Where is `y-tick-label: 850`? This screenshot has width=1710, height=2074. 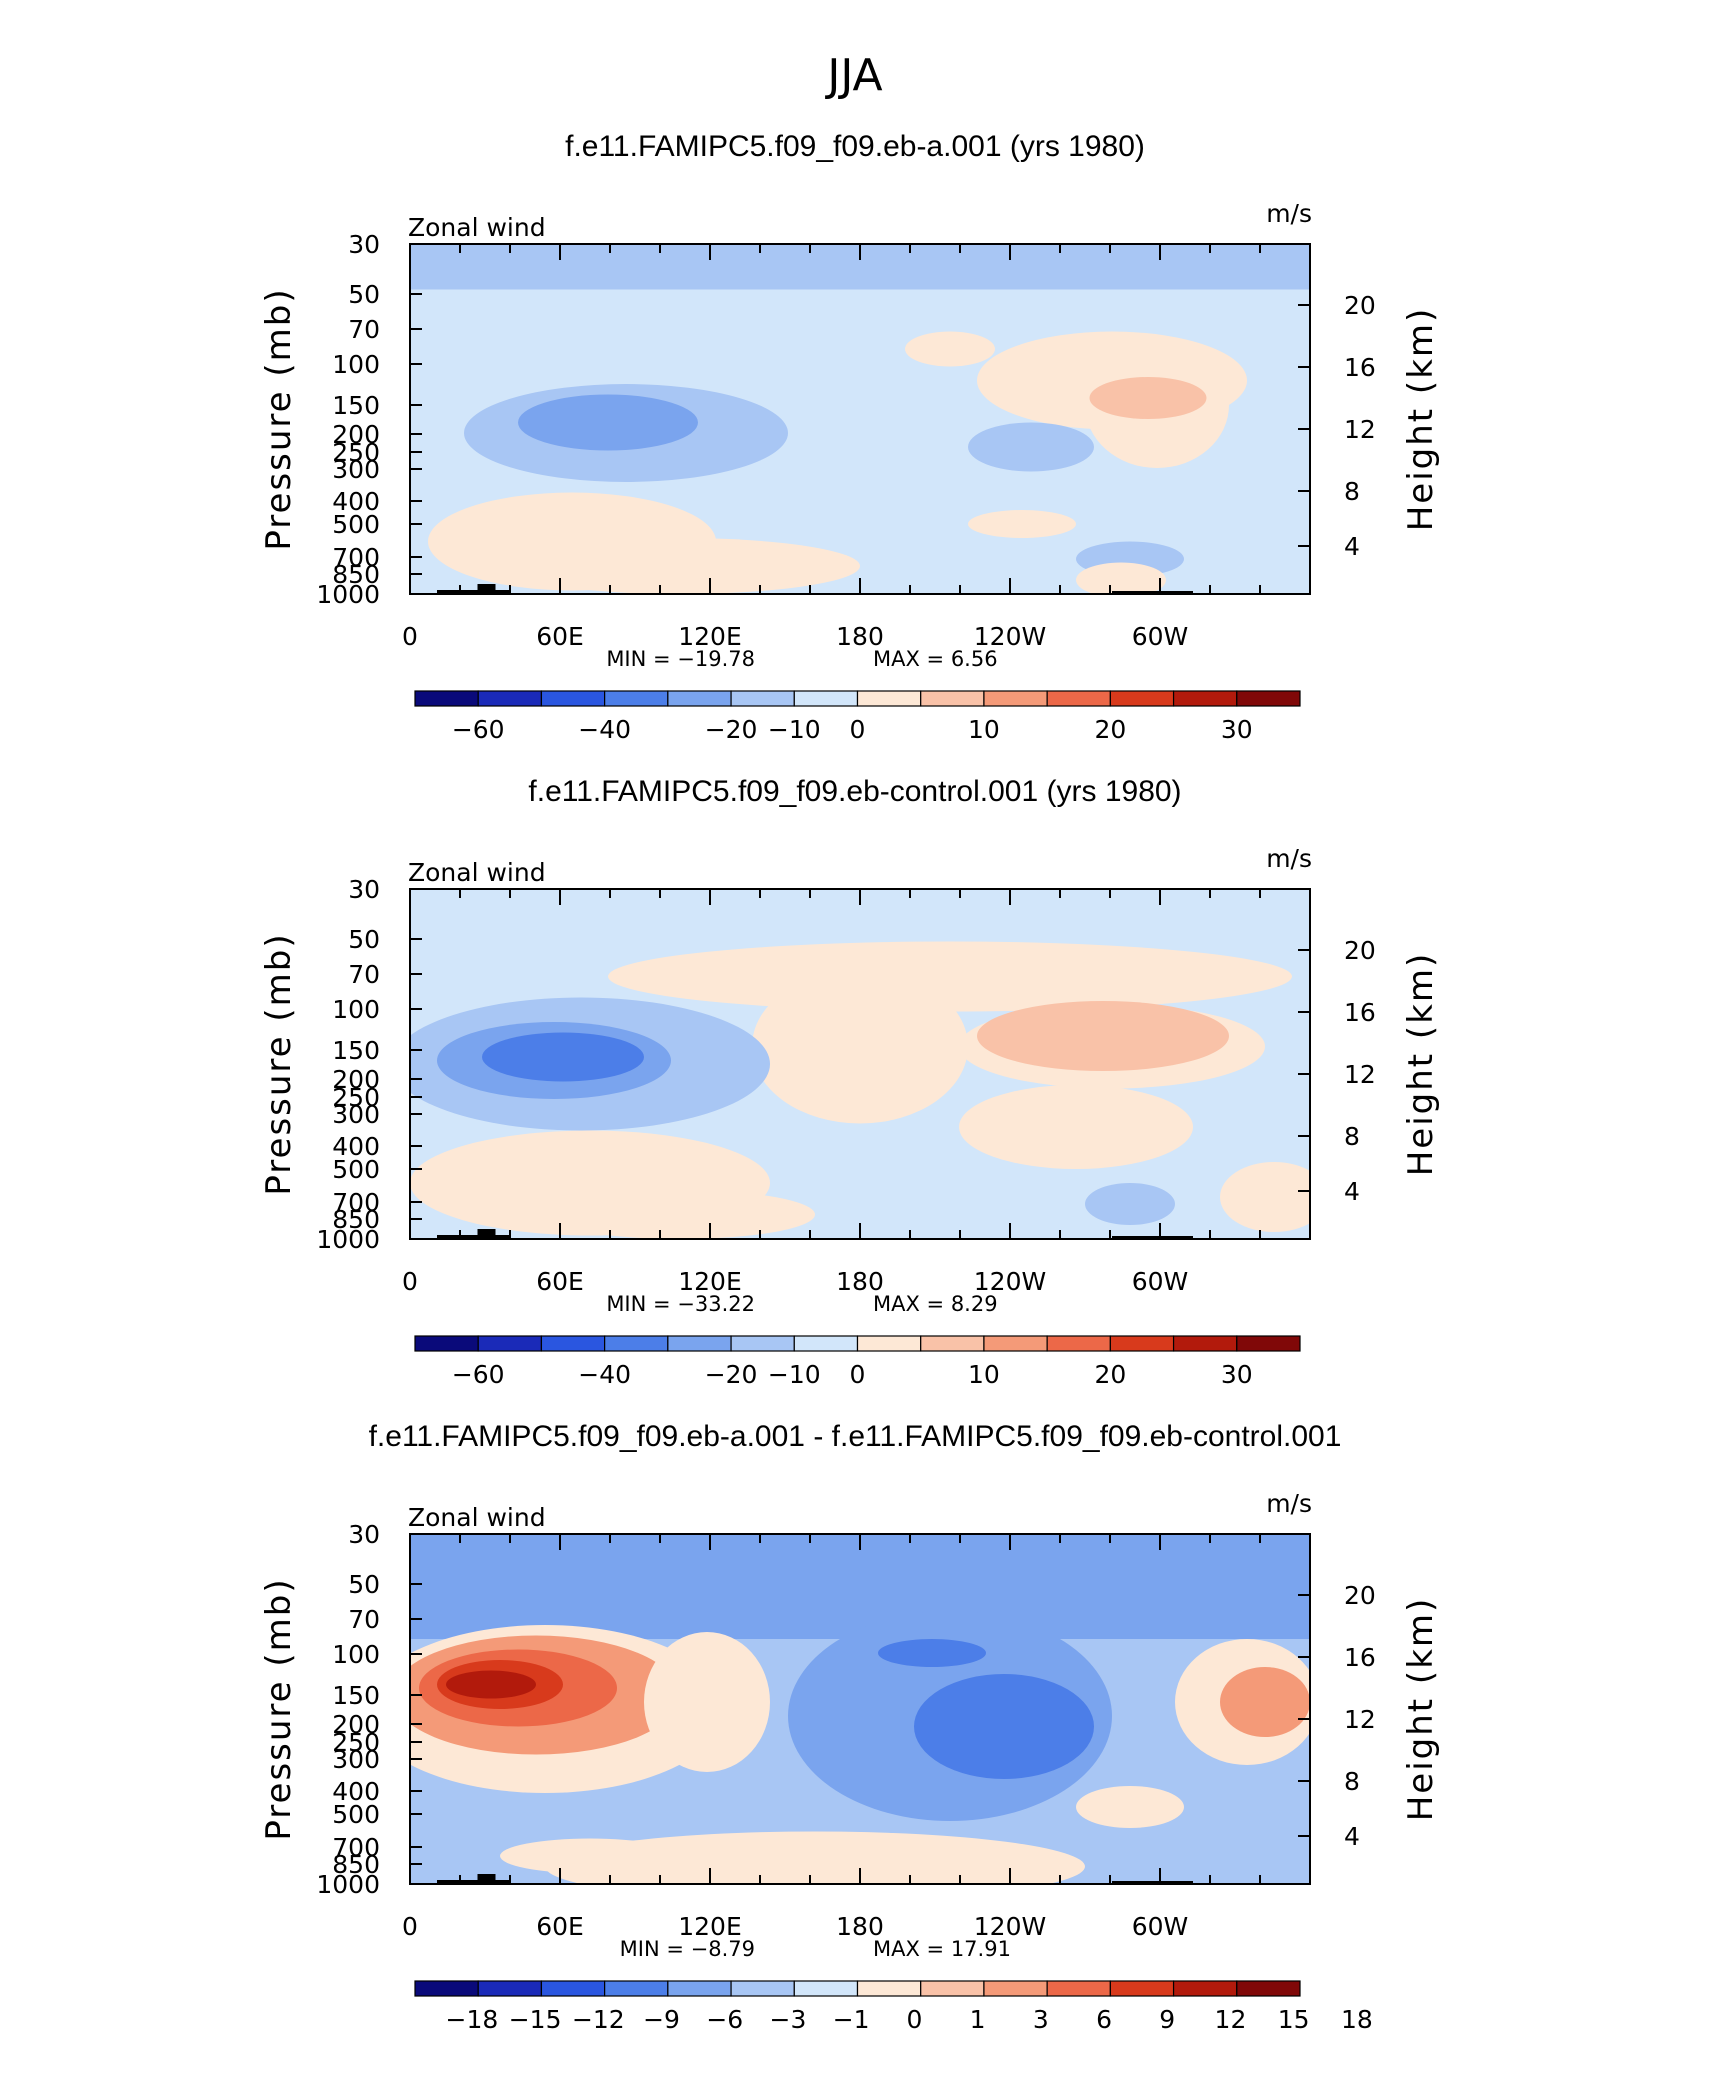 y-tick-label: 850 is located at coordinates (356, 1219).